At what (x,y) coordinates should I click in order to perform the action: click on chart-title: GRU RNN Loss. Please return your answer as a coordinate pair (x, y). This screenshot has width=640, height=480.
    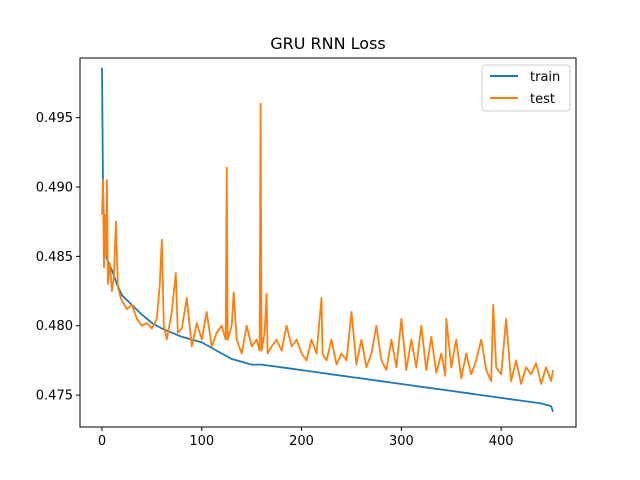
    Looking at the image, I should click on (328, 43).